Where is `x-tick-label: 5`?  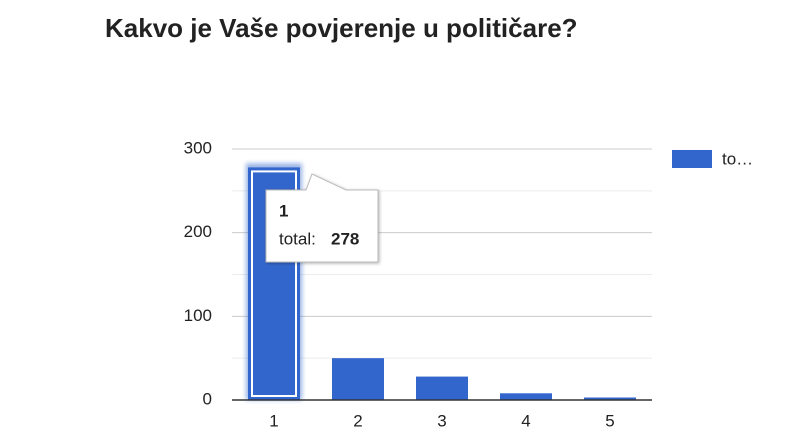
x-tick-label: 5 is located at coordinates (609, 420).